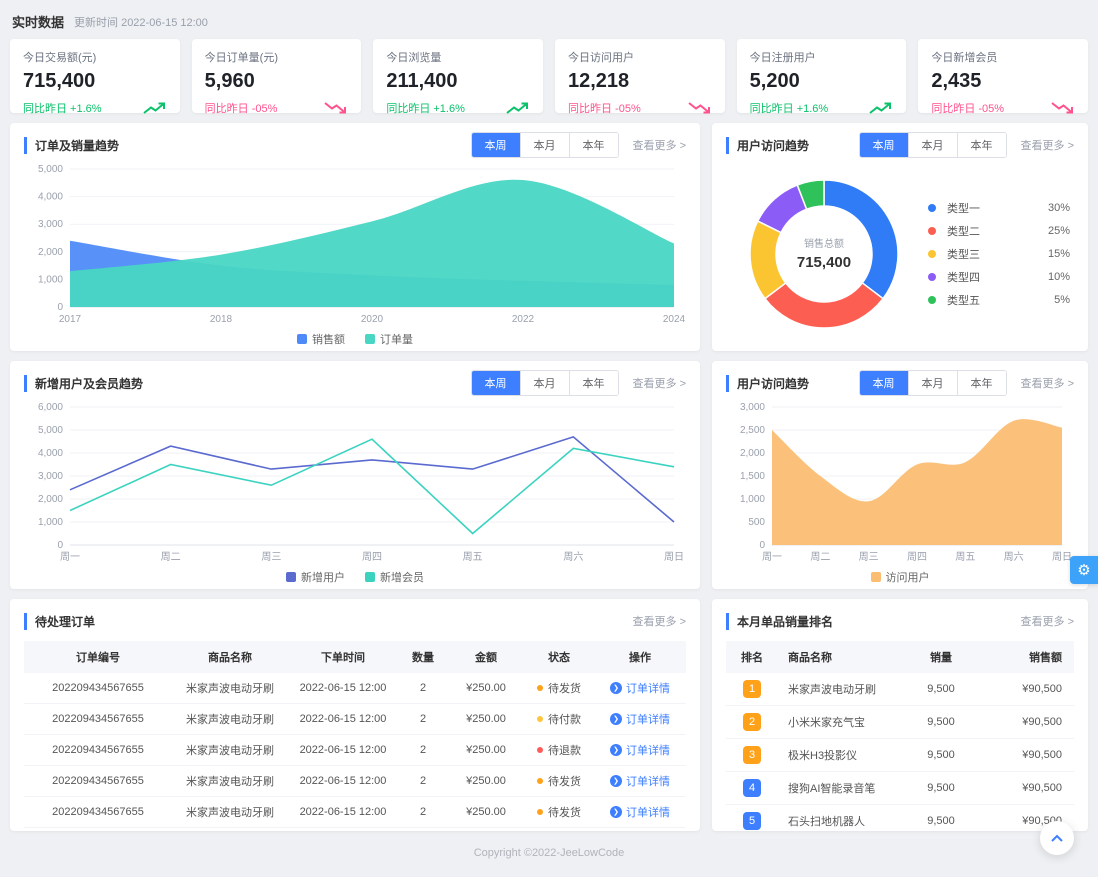 Image resolution: width=1098 pixels, height=877 pixels. Describe the element at coordinates (422, 81) in the screenshot. I see `stat-value: 211,400` at that location.